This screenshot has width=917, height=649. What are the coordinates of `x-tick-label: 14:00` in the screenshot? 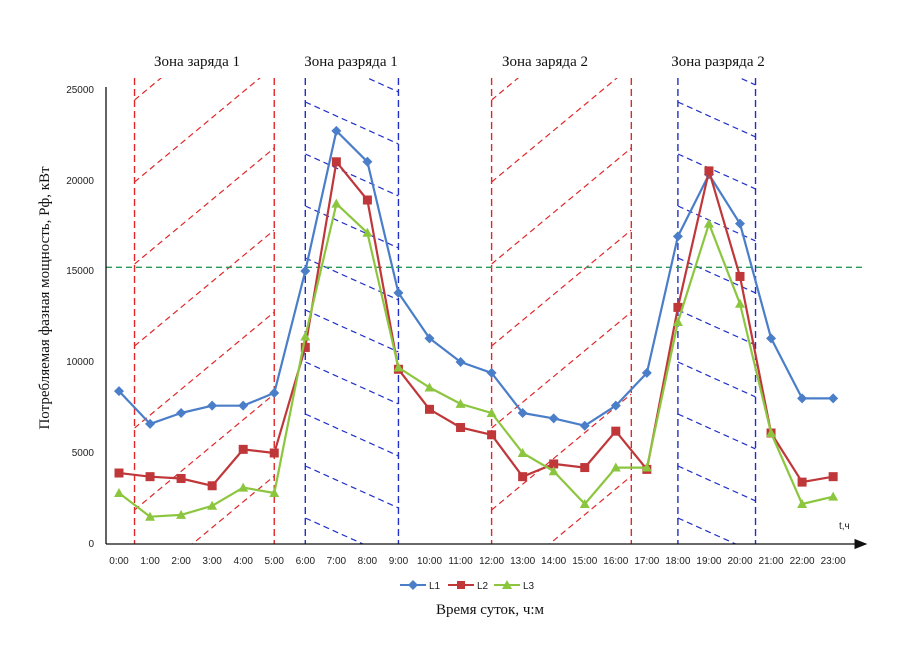 It's located at (553, 561).